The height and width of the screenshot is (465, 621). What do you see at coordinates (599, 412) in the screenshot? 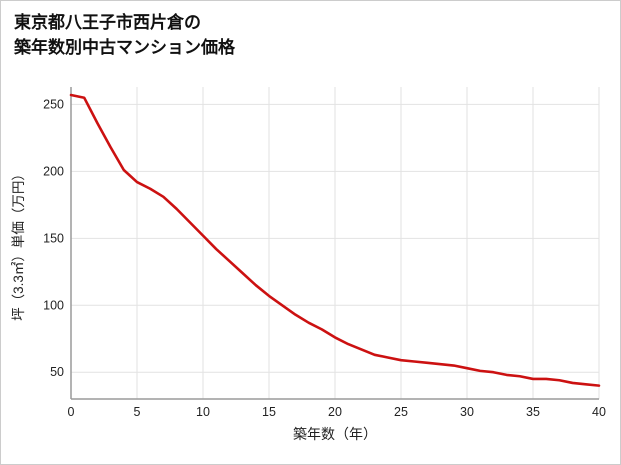
I see `x-tick-label: 40` at bounding box center [599, 412].